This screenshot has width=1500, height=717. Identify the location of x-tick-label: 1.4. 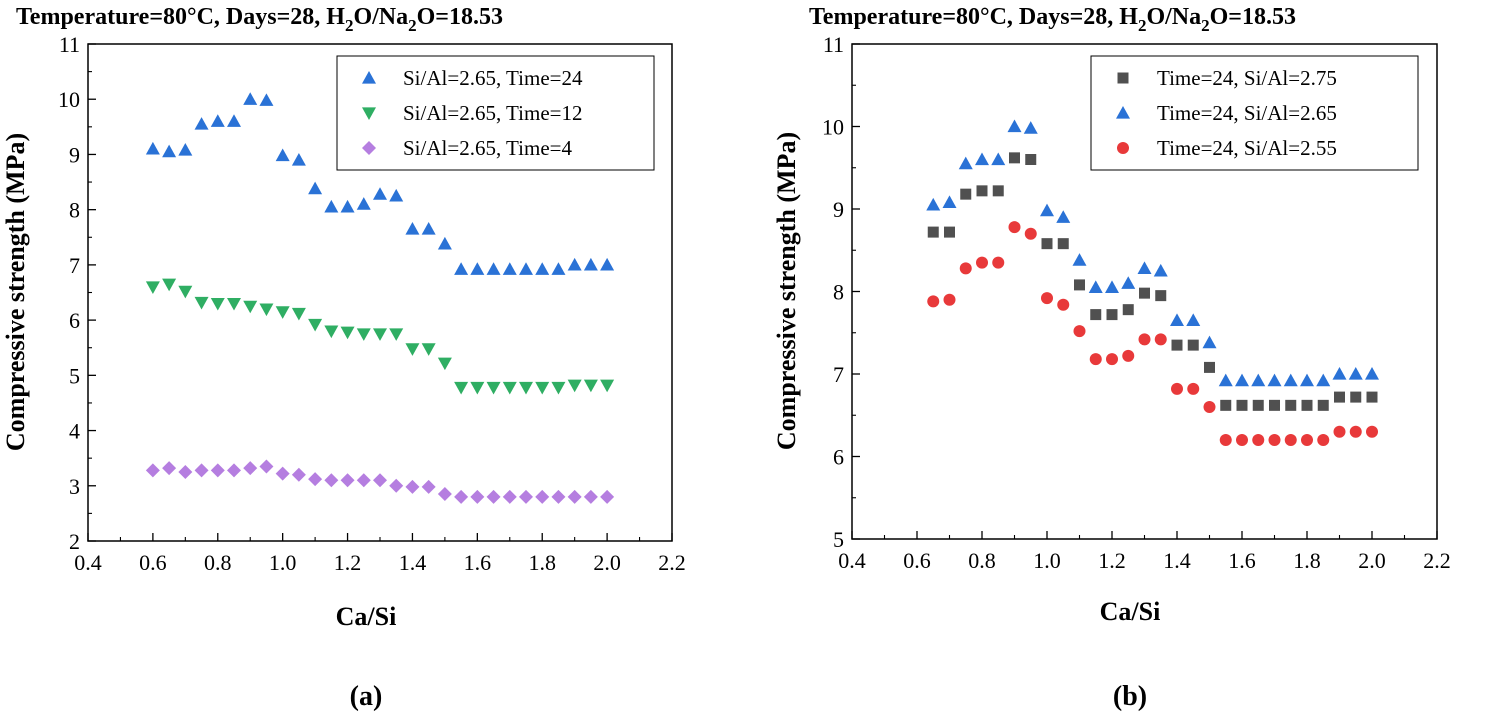
(1177, 560).